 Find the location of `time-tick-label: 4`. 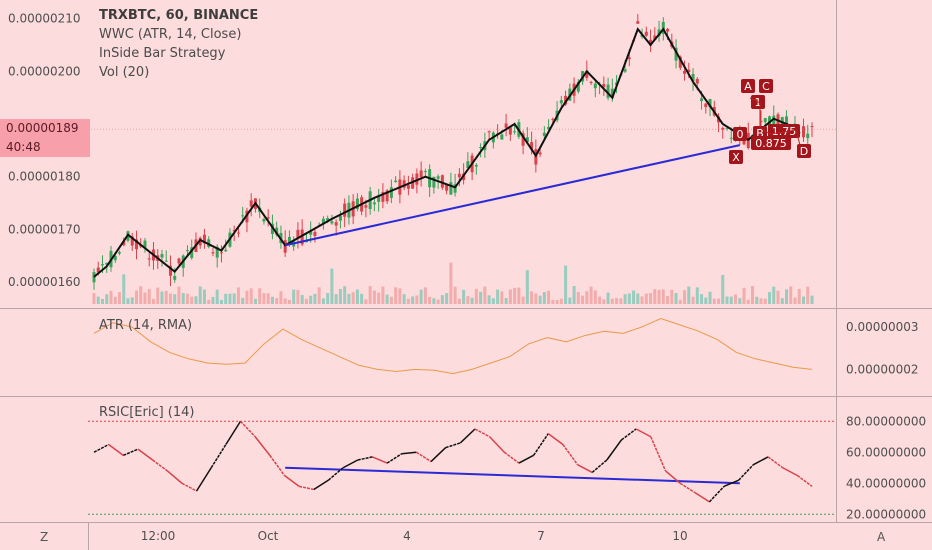

time-tick-label: 4 is located at coordinates (407, 536).